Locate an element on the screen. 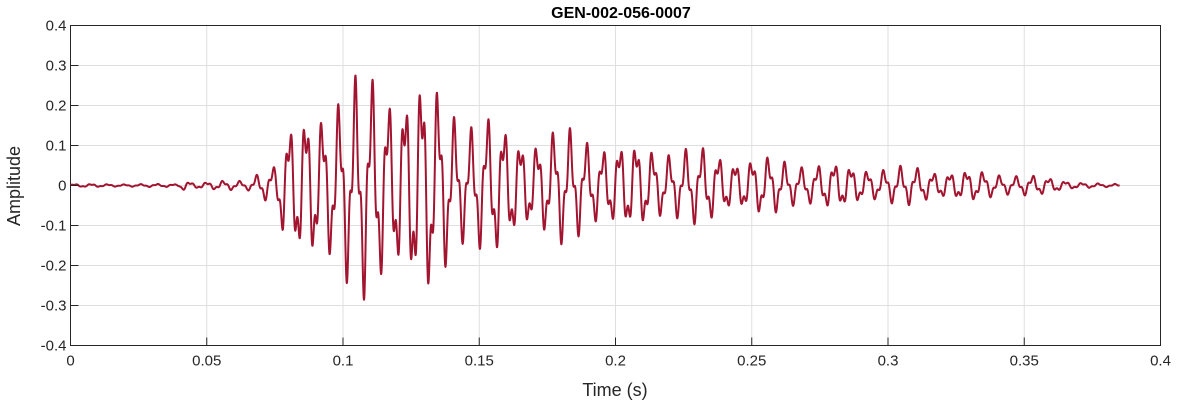  y-tick-label: -0.3 is located at coordinates (54, 306).